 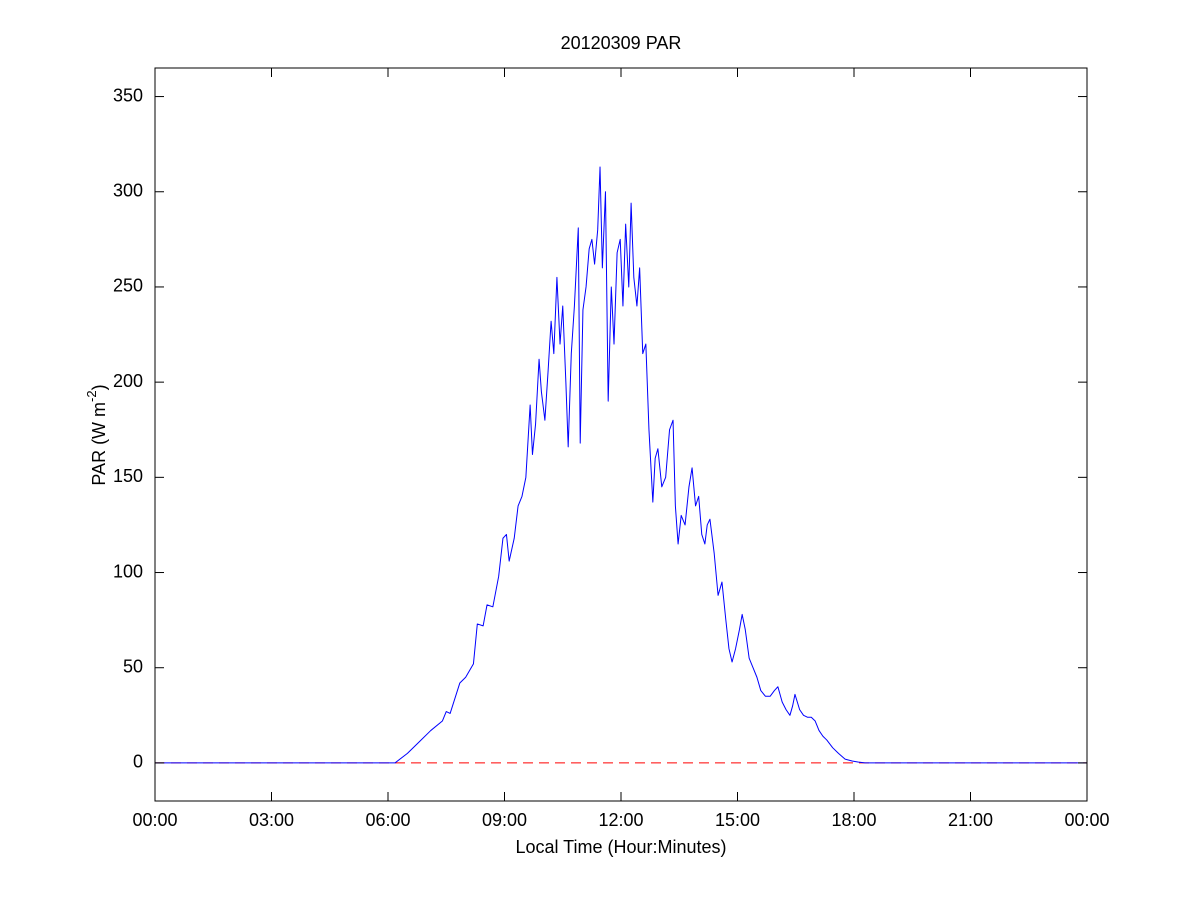 What do you see at coordinates (99, 387) in the screenshot?
I see `y-axis-label-suffix: )` at bounding box center [99, 387].